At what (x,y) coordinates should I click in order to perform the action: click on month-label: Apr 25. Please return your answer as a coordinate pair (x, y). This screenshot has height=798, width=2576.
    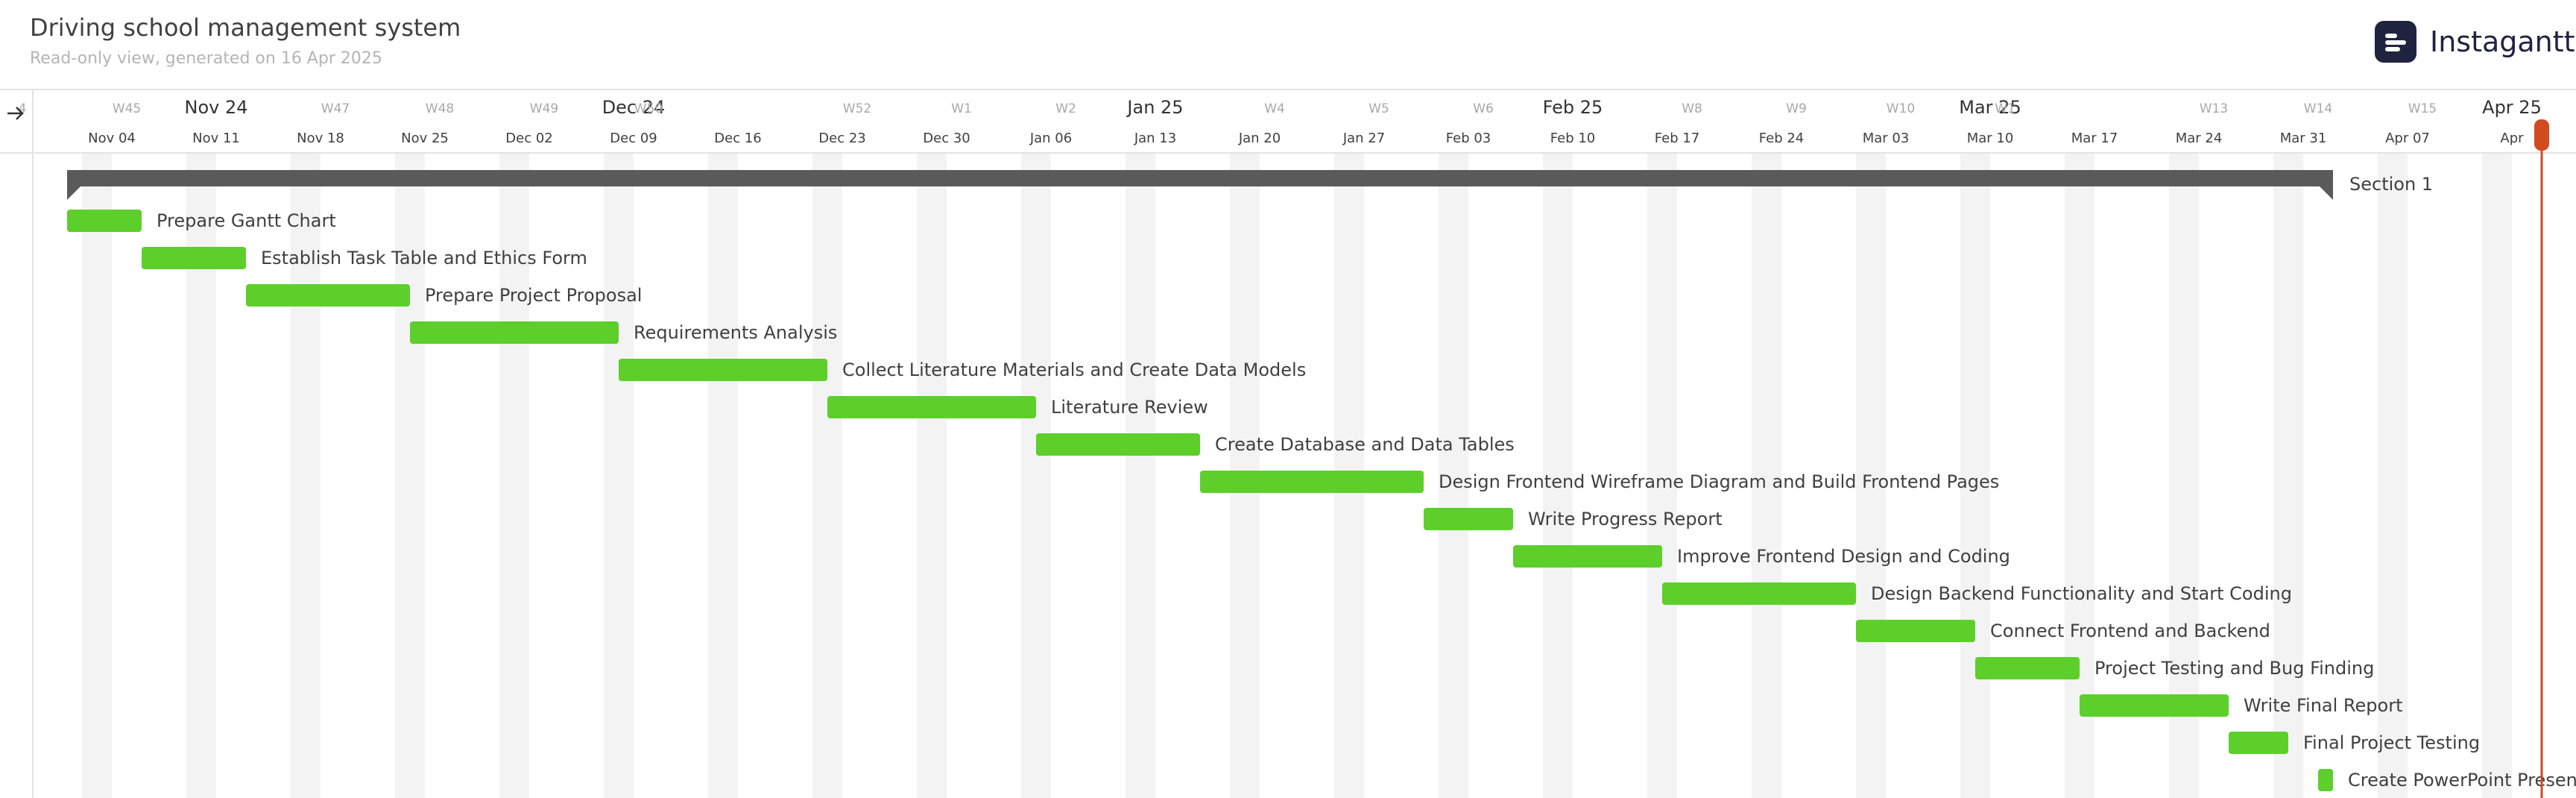
    Looking at the image, I should click on (2512, 107).